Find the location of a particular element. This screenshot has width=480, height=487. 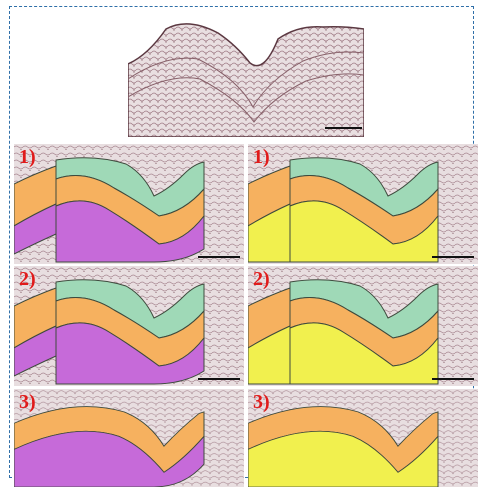

panel-right-2: 2) is located at coordinates (363, 326).